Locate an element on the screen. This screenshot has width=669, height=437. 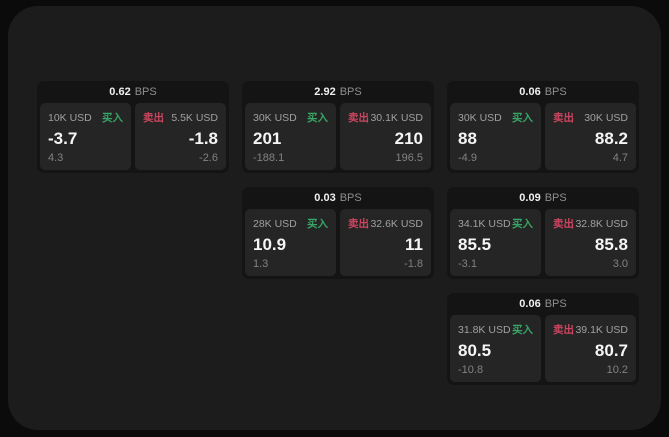
buy-delta: 4.3 is located at coordinates (56, 158).